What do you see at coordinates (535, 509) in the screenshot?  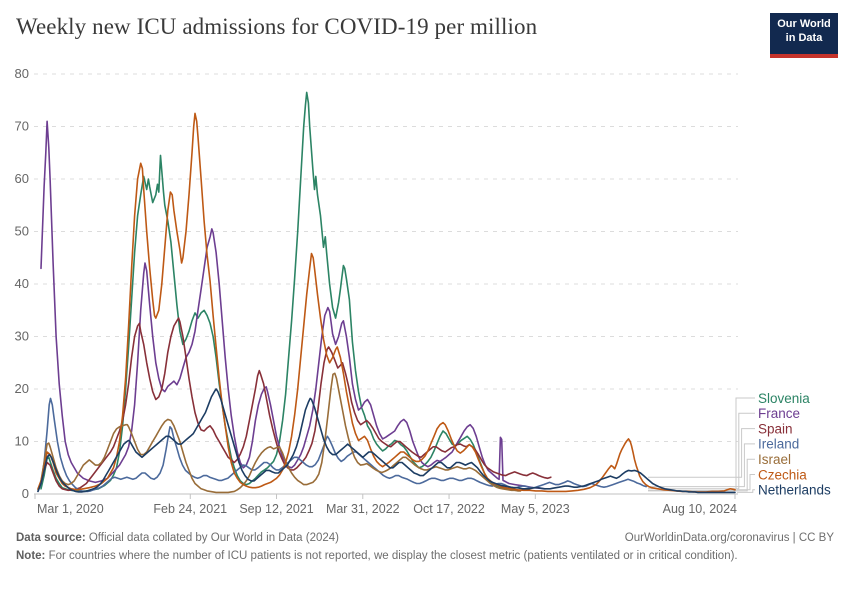 I see `x-tick-label-5: May 5, 2023` at bounding box center [535, 509].